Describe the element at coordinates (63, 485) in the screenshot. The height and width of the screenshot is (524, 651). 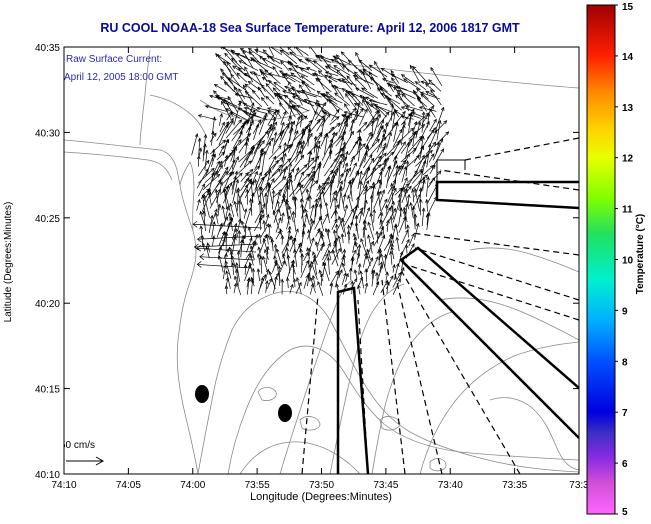
I see `x-tick-label: 74:10` at that location.